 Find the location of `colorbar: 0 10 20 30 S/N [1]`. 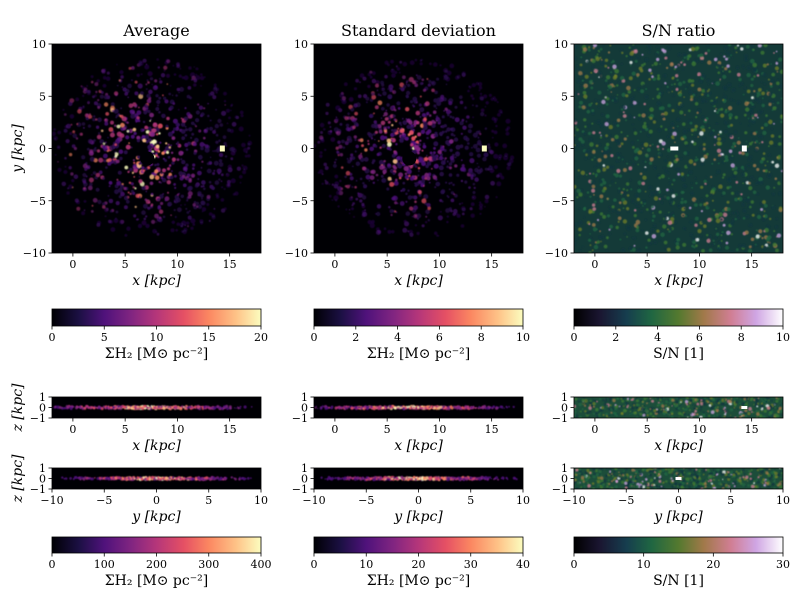

colorbar: 0 10 20 30 S/N [1] is located at coordinates (680, 562).